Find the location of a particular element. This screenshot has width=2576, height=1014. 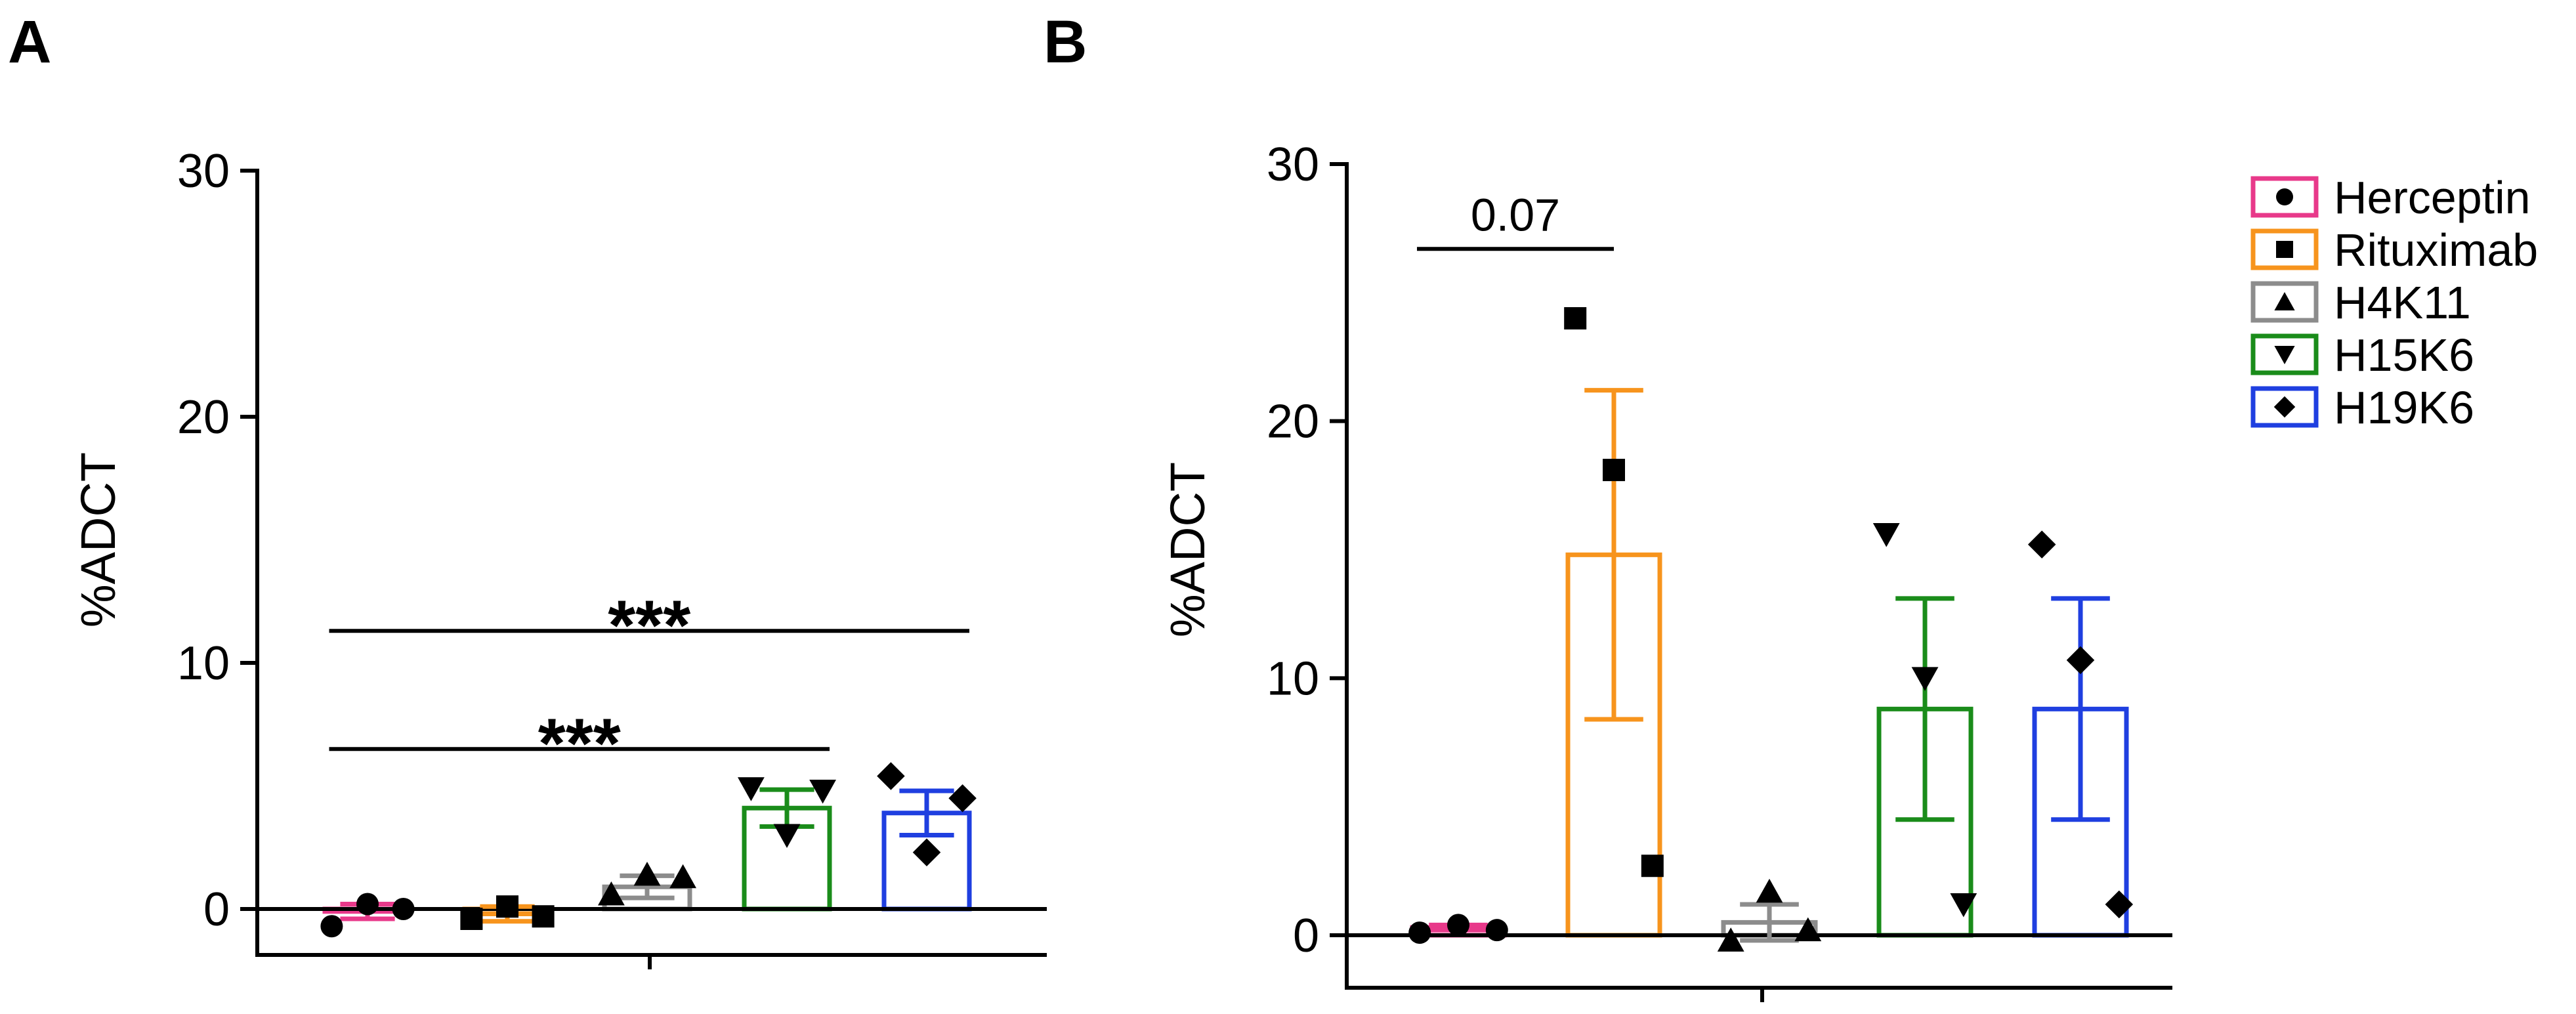

legend-item-herceptin: Herceptin is located at coordinates (2390, 197).